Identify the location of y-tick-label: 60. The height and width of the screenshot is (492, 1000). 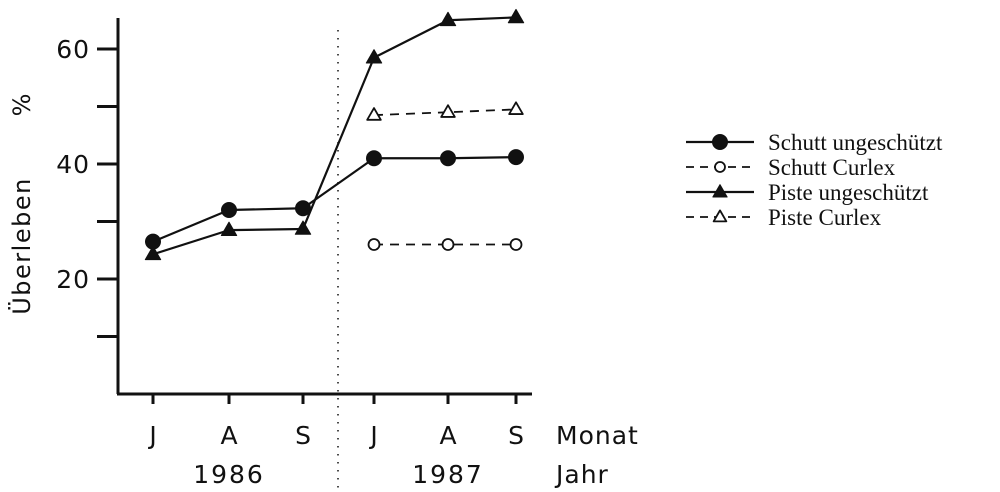
(73, 49).